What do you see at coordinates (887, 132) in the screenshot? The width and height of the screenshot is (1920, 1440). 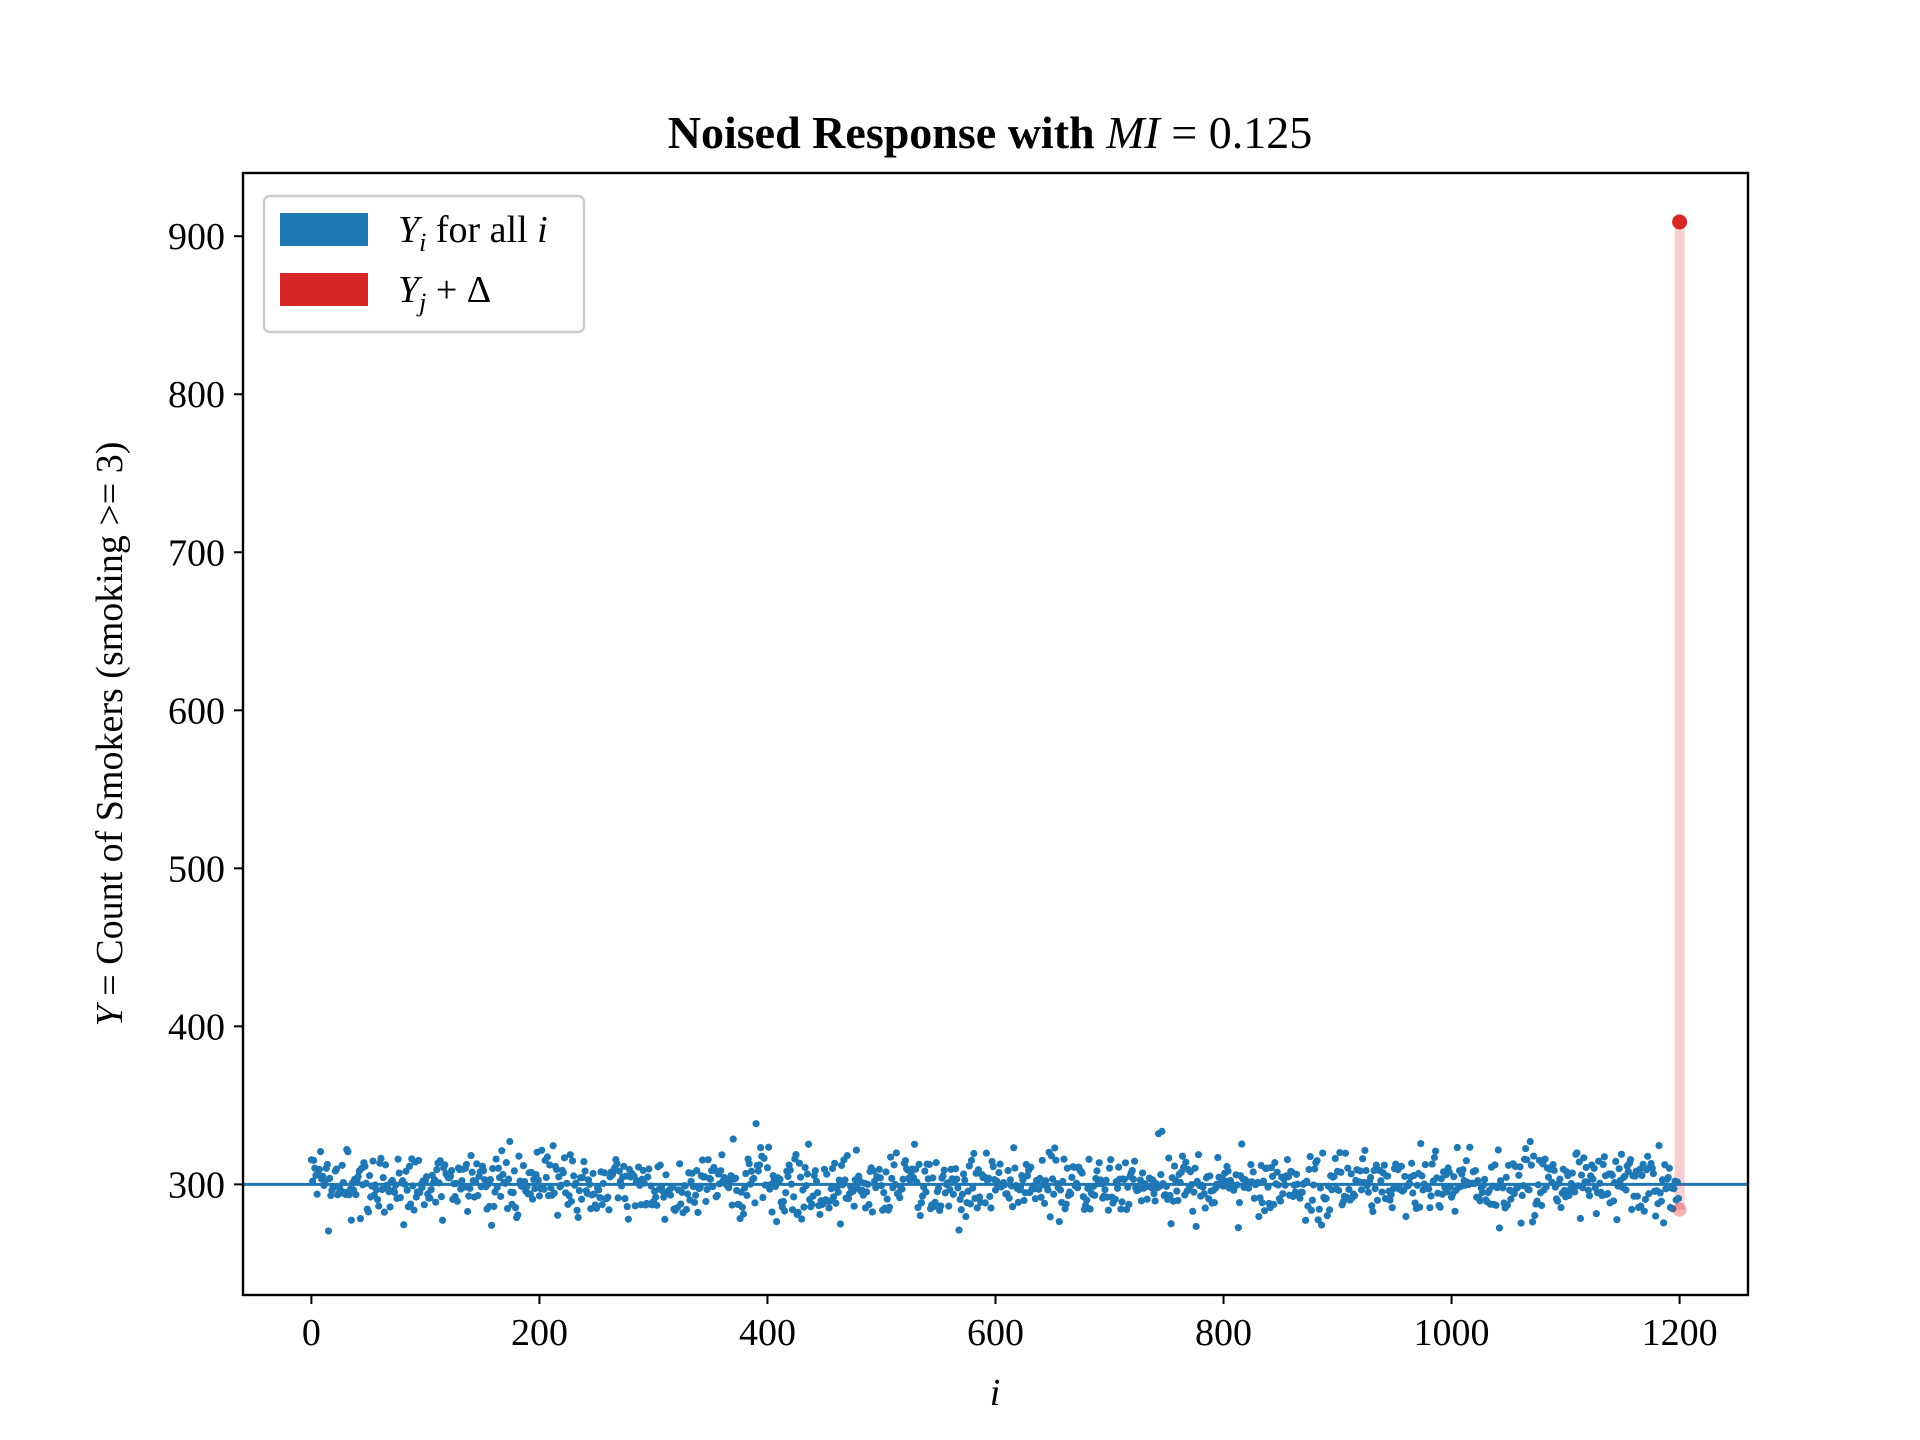 I see `chart-title-prefix: Noised Response with` at bounding box center [887, 132].